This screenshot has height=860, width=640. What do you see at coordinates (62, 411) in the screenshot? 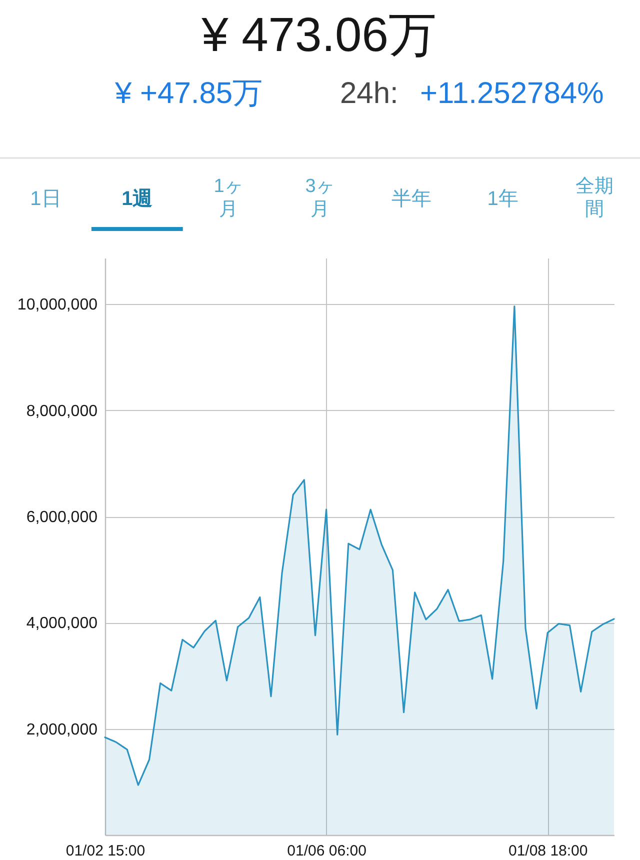
I see `y-tick-label: 8,000,000` at bounding box center [62, 411].